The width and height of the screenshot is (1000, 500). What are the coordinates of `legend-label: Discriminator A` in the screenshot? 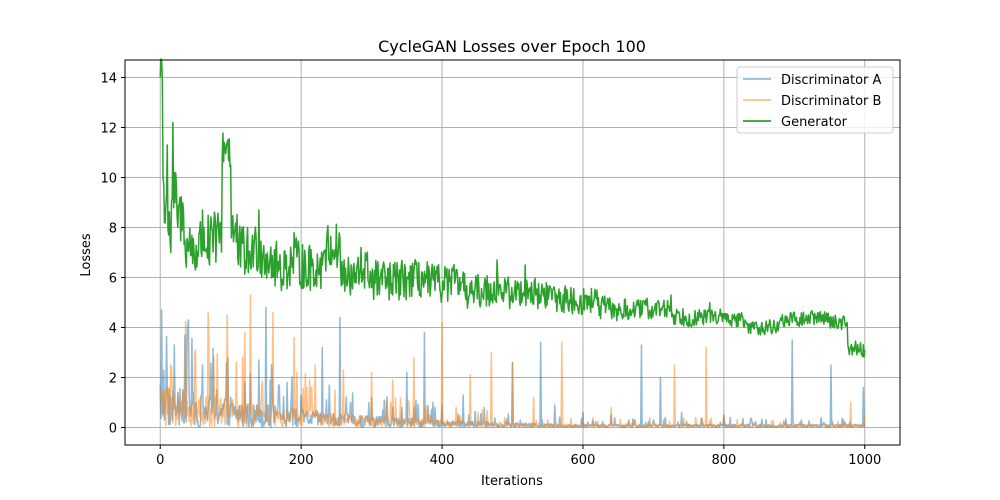 It's located at (831, 80).